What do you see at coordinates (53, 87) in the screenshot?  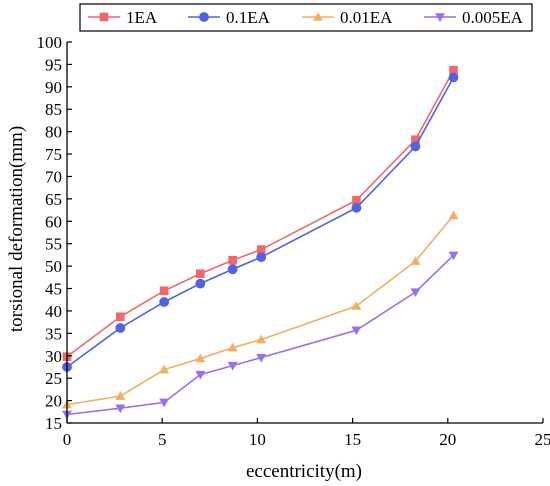 I see `y-tick-label: 90` at bounding box center [53, 87].